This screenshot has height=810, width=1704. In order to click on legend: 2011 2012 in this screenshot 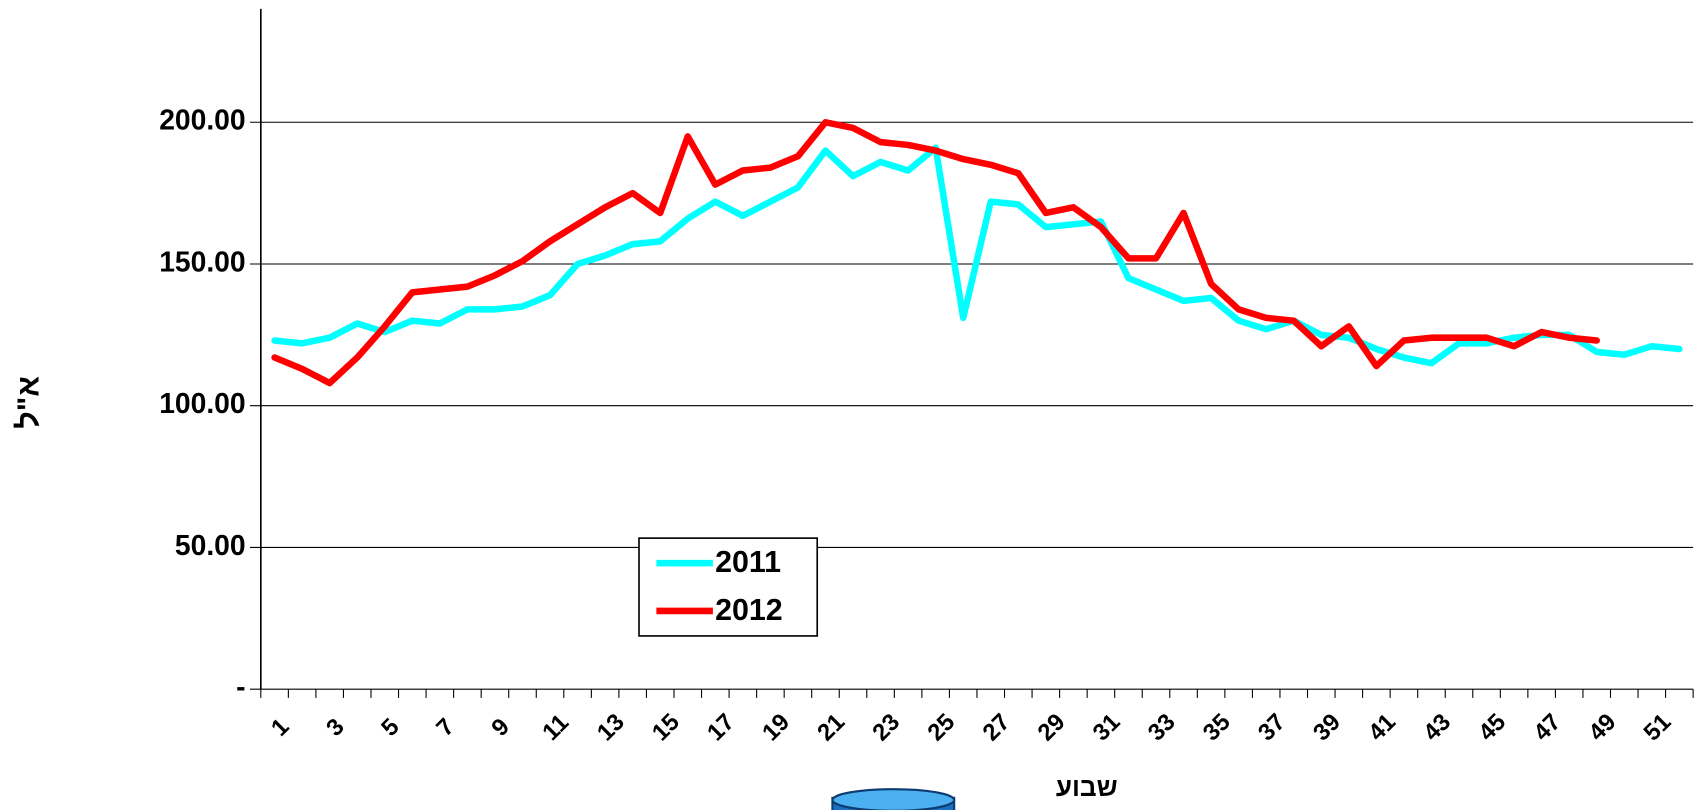, I will do `click(728, 587)`.